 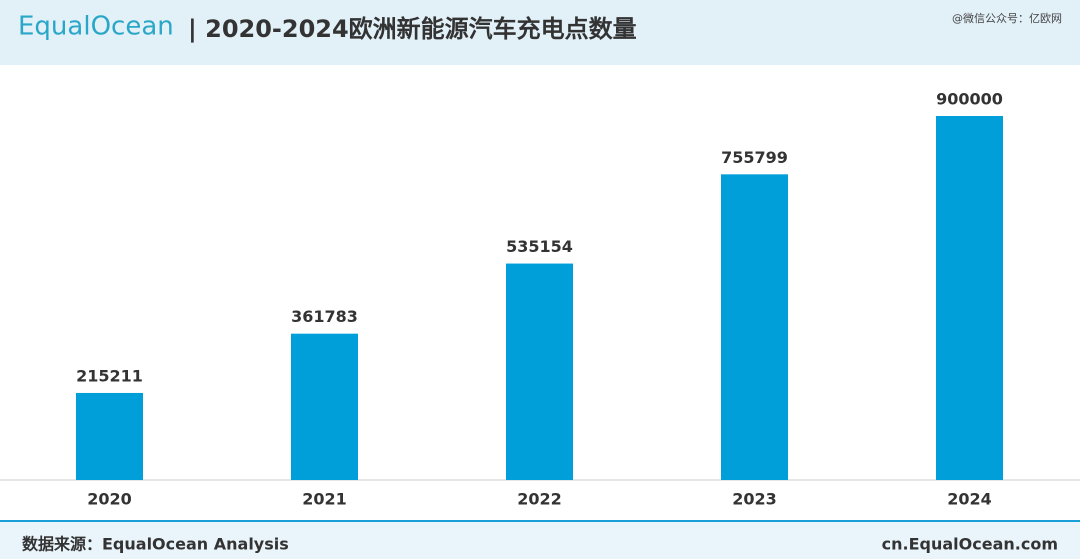 I want to click on header-band, so click(x=540, y=32).